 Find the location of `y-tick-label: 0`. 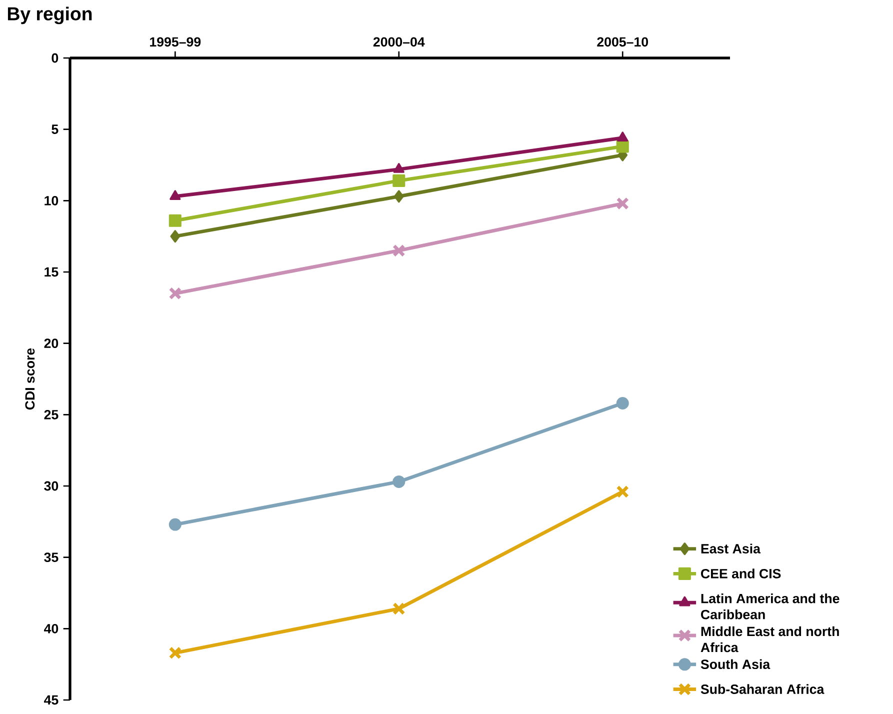

y-tick-label: 0 is located at coordinates (55, 58).